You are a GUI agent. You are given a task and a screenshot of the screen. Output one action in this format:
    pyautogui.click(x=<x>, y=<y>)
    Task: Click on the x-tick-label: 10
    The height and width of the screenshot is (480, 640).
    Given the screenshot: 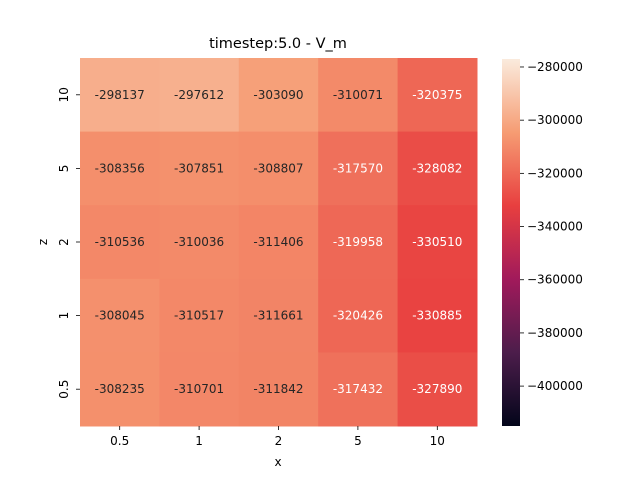 What is the action you would take?
    pyautogui.click(x=437, y=441)
    